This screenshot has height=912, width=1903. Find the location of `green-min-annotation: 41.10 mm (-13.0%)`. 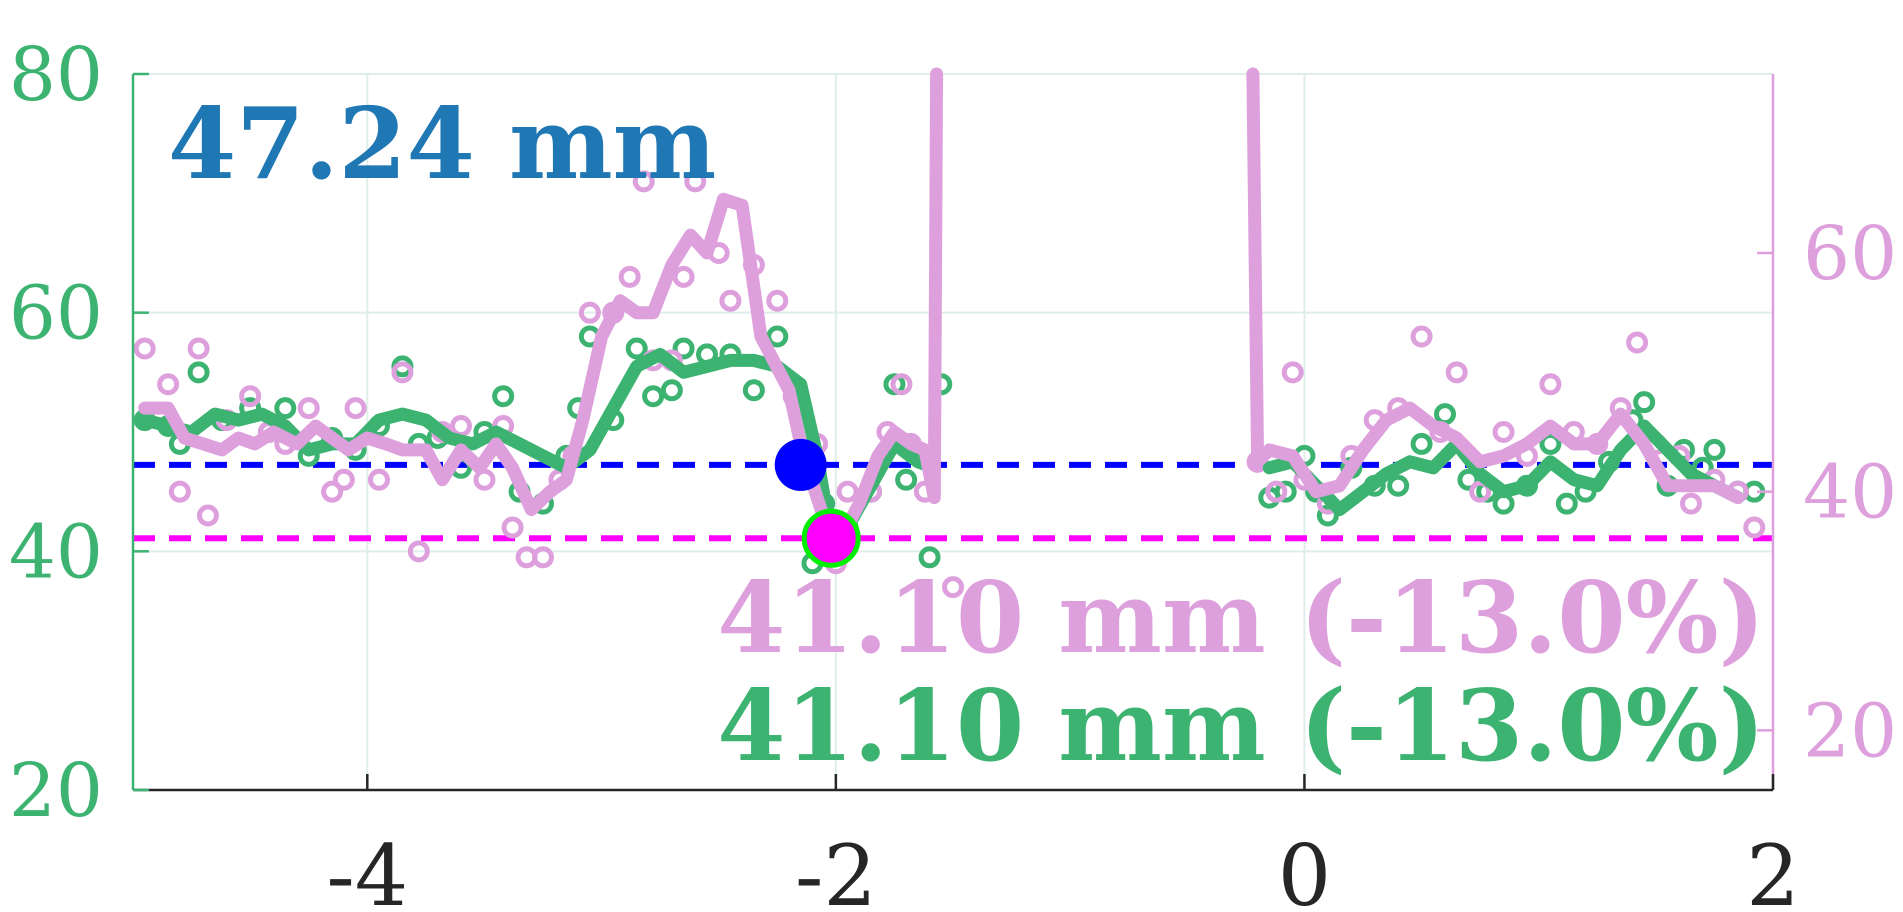

green-min-annotation: 41.10 mm (-13.0%) is located at coordinates (1241, 726).